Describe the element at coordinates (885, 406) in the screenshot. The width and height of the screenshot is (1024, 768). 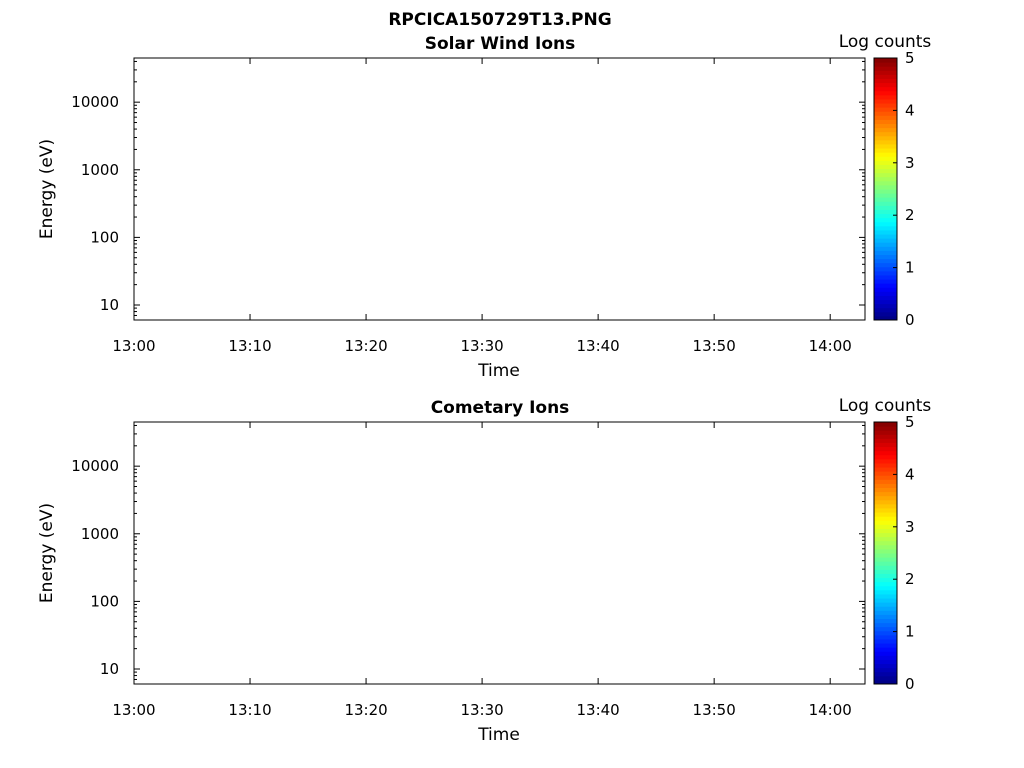
I see `colorbar-label-cometary: Log counts` at that location.